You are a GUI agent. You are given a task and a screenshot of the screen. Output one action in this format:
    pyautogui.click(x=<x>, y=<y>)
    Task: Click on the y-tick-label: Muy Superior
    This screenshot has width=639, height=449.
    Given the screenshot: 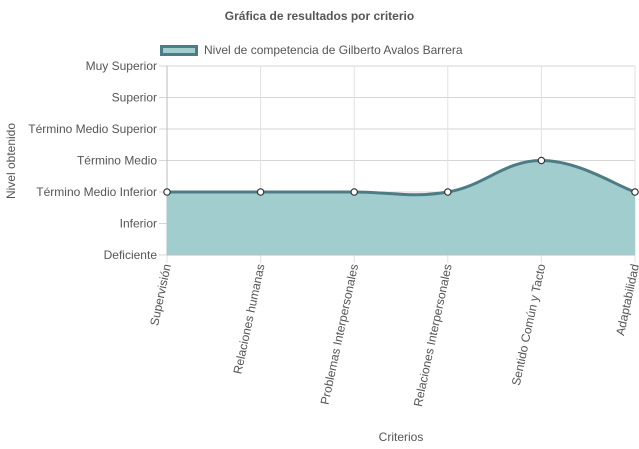 What is the action you would take?
    pyautogui.click(x=121, y=66)
    